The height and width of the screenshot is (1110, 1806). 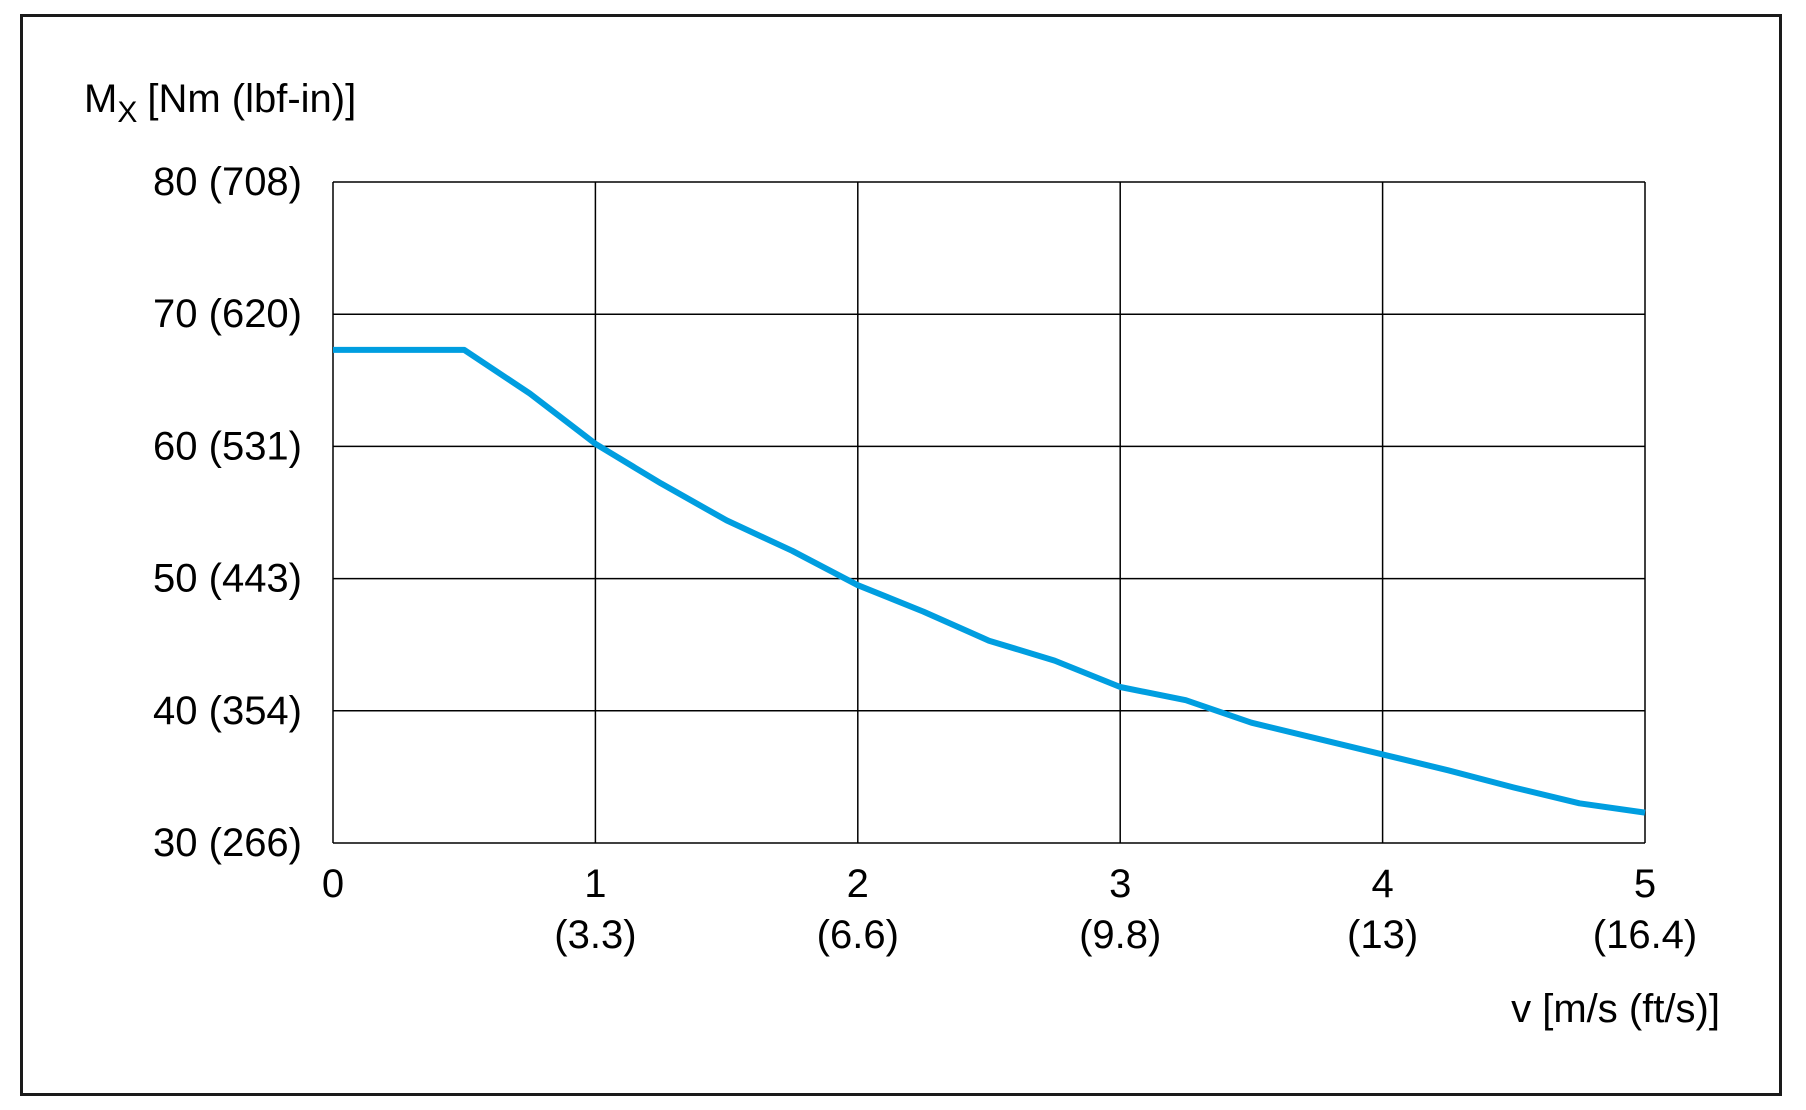 I want to click on x-axis-title: v [m/s (ft/s)], so click(x=1615, y=1009).